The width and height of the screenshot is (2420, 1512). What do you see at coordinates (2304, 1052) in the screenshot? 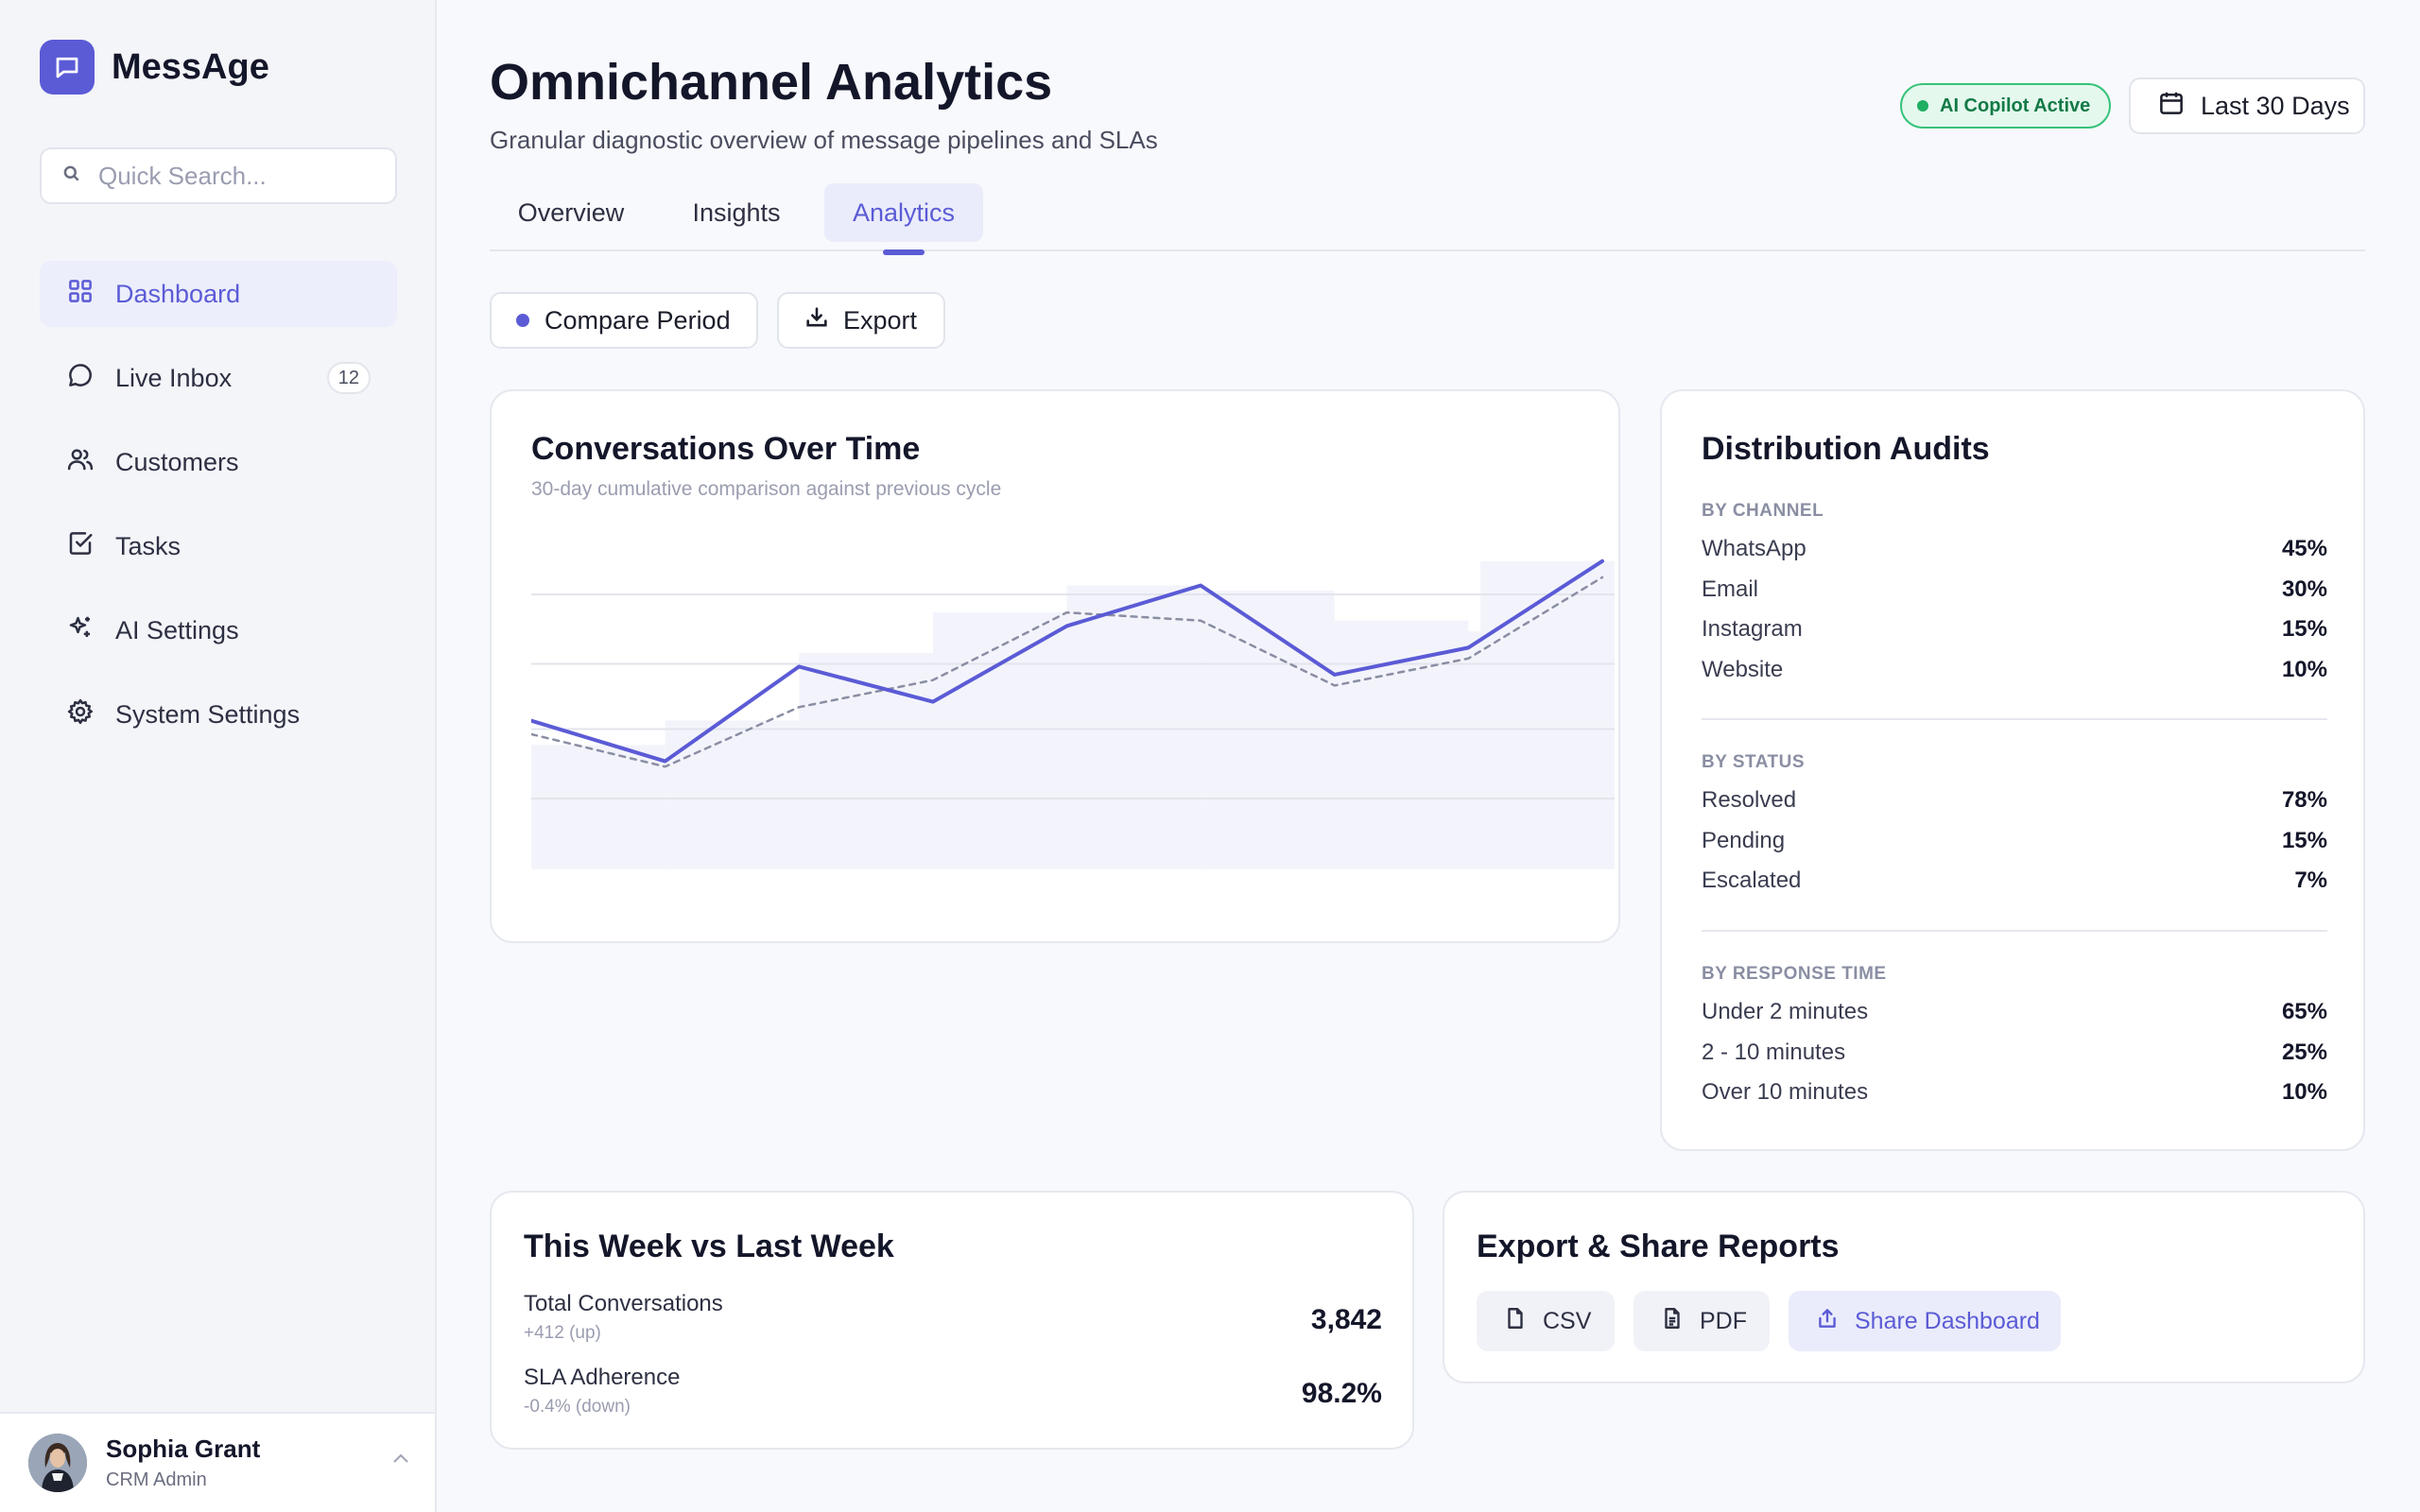
I see `row-value: 25%` at bounding box center [2304, 1052].